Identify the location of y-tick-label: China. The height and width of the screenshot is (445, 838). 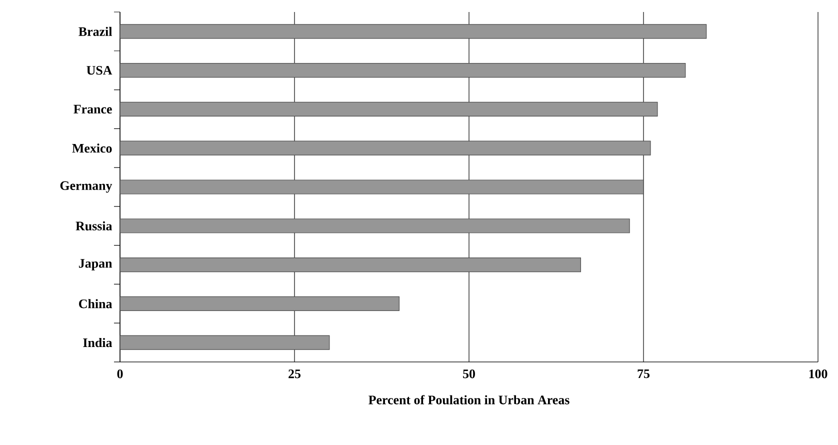
(95, 303).